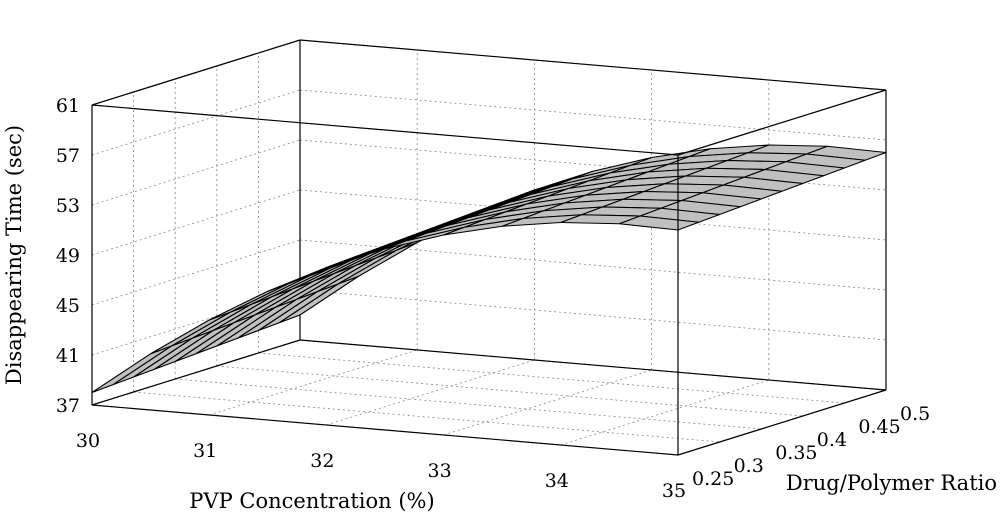 This screenshot has width=1000, height=521. I want to click on x-tick-label: 32, so click(322, 461).